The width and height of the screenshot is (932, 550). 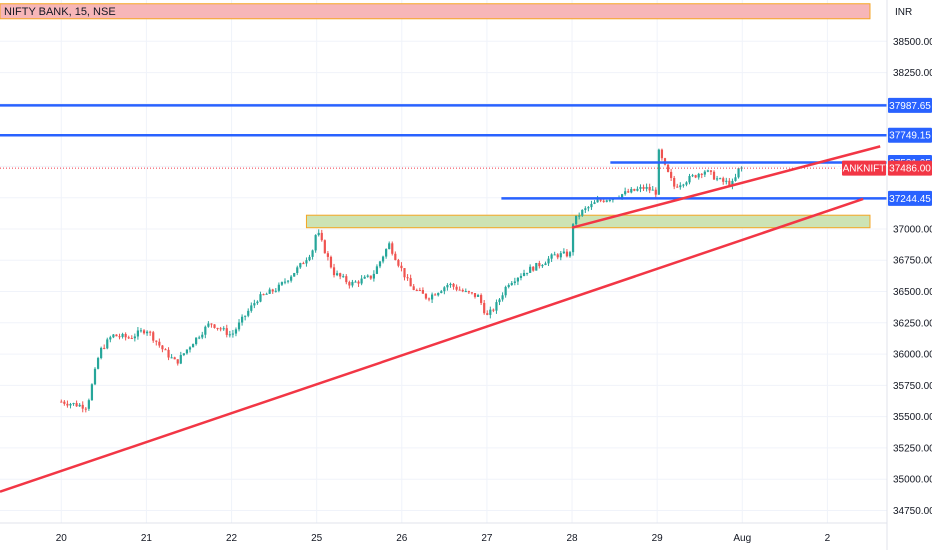 What do you see at coordinates (912, 73) in the screenshot?
I see `y-tick-label: 38250.00` at bounding box center [912, 73].